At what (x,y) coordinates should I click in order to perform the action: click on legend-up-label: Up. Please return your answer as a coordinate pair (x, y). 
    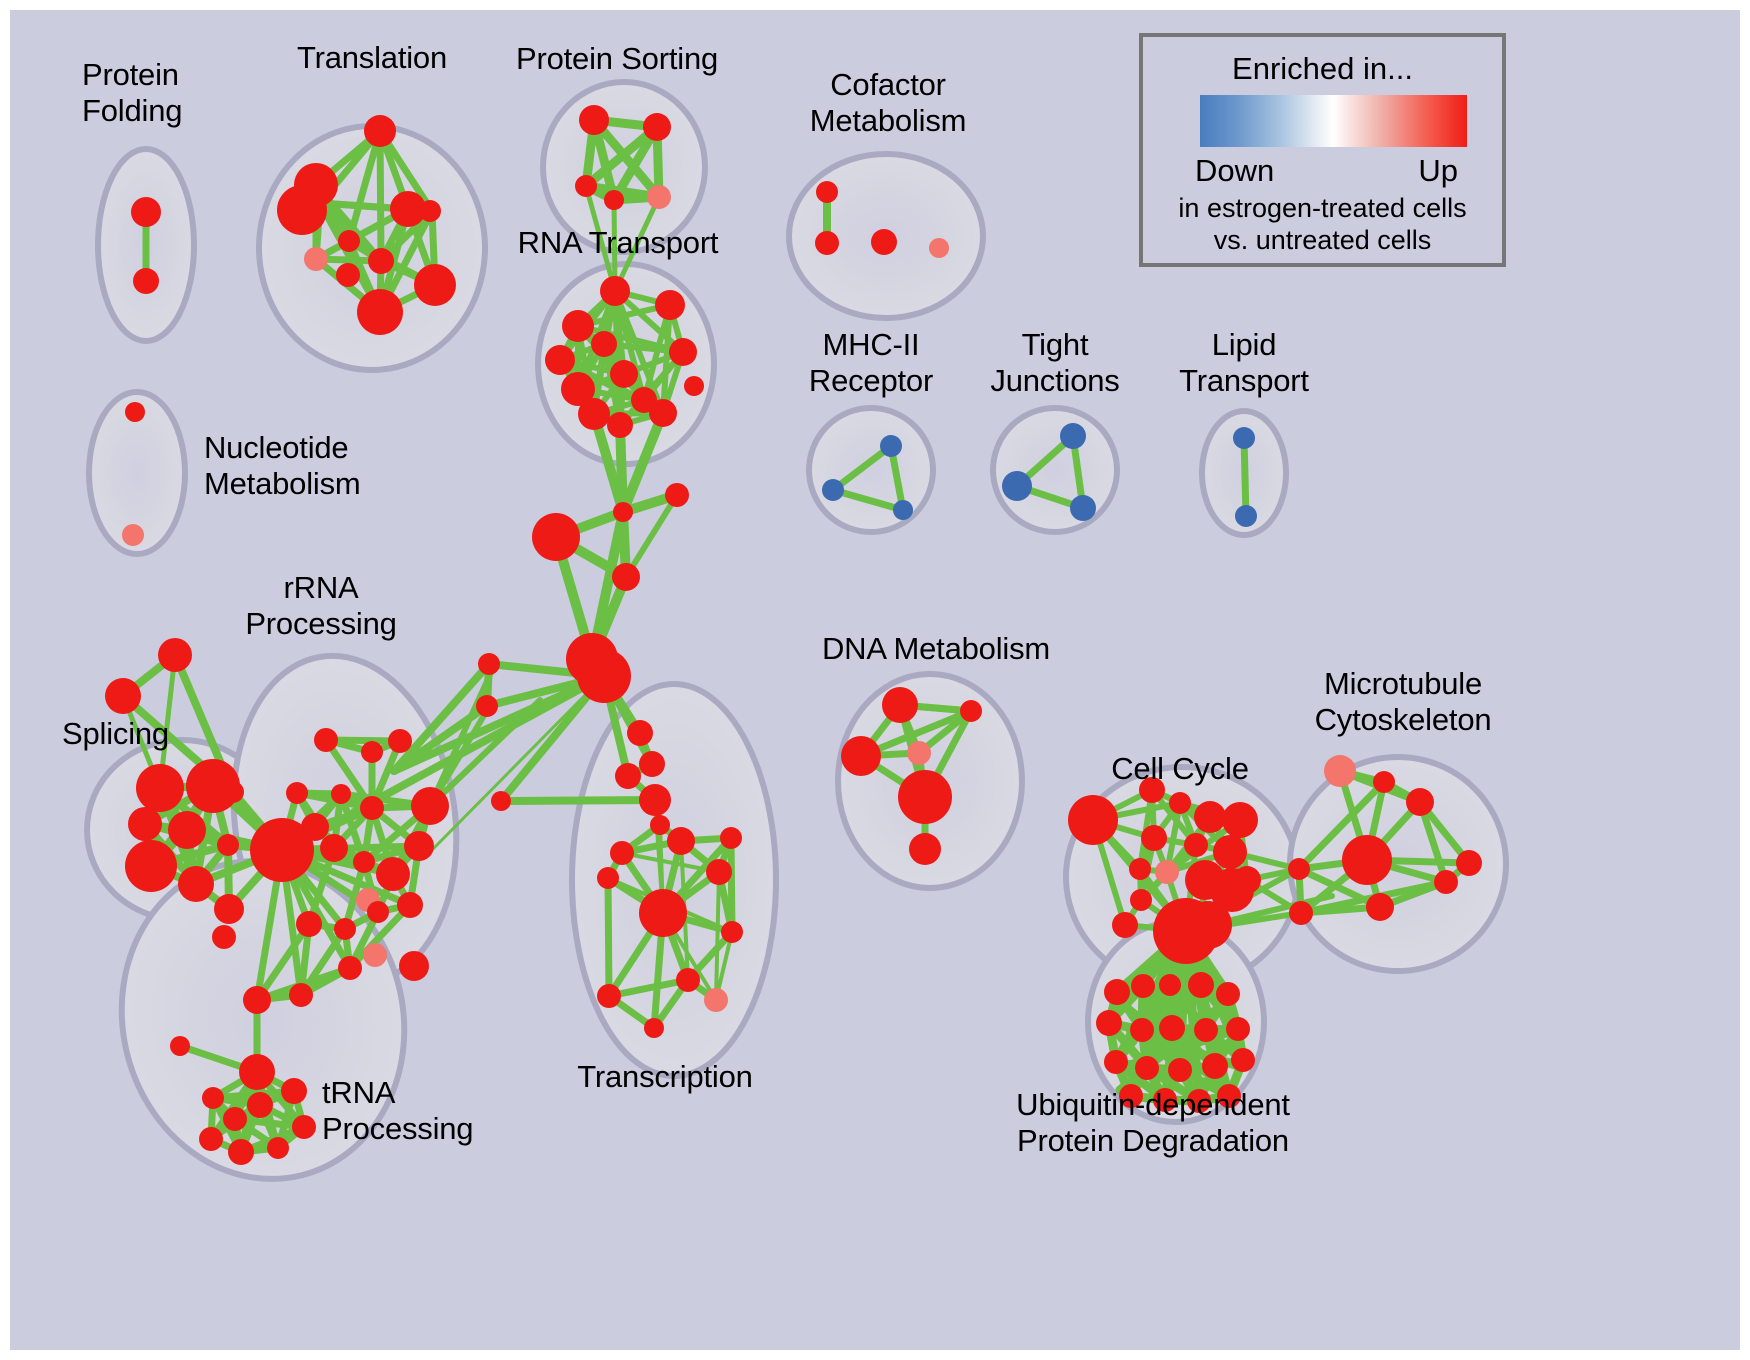
    Looking at the image, I should click on (1438, 170).